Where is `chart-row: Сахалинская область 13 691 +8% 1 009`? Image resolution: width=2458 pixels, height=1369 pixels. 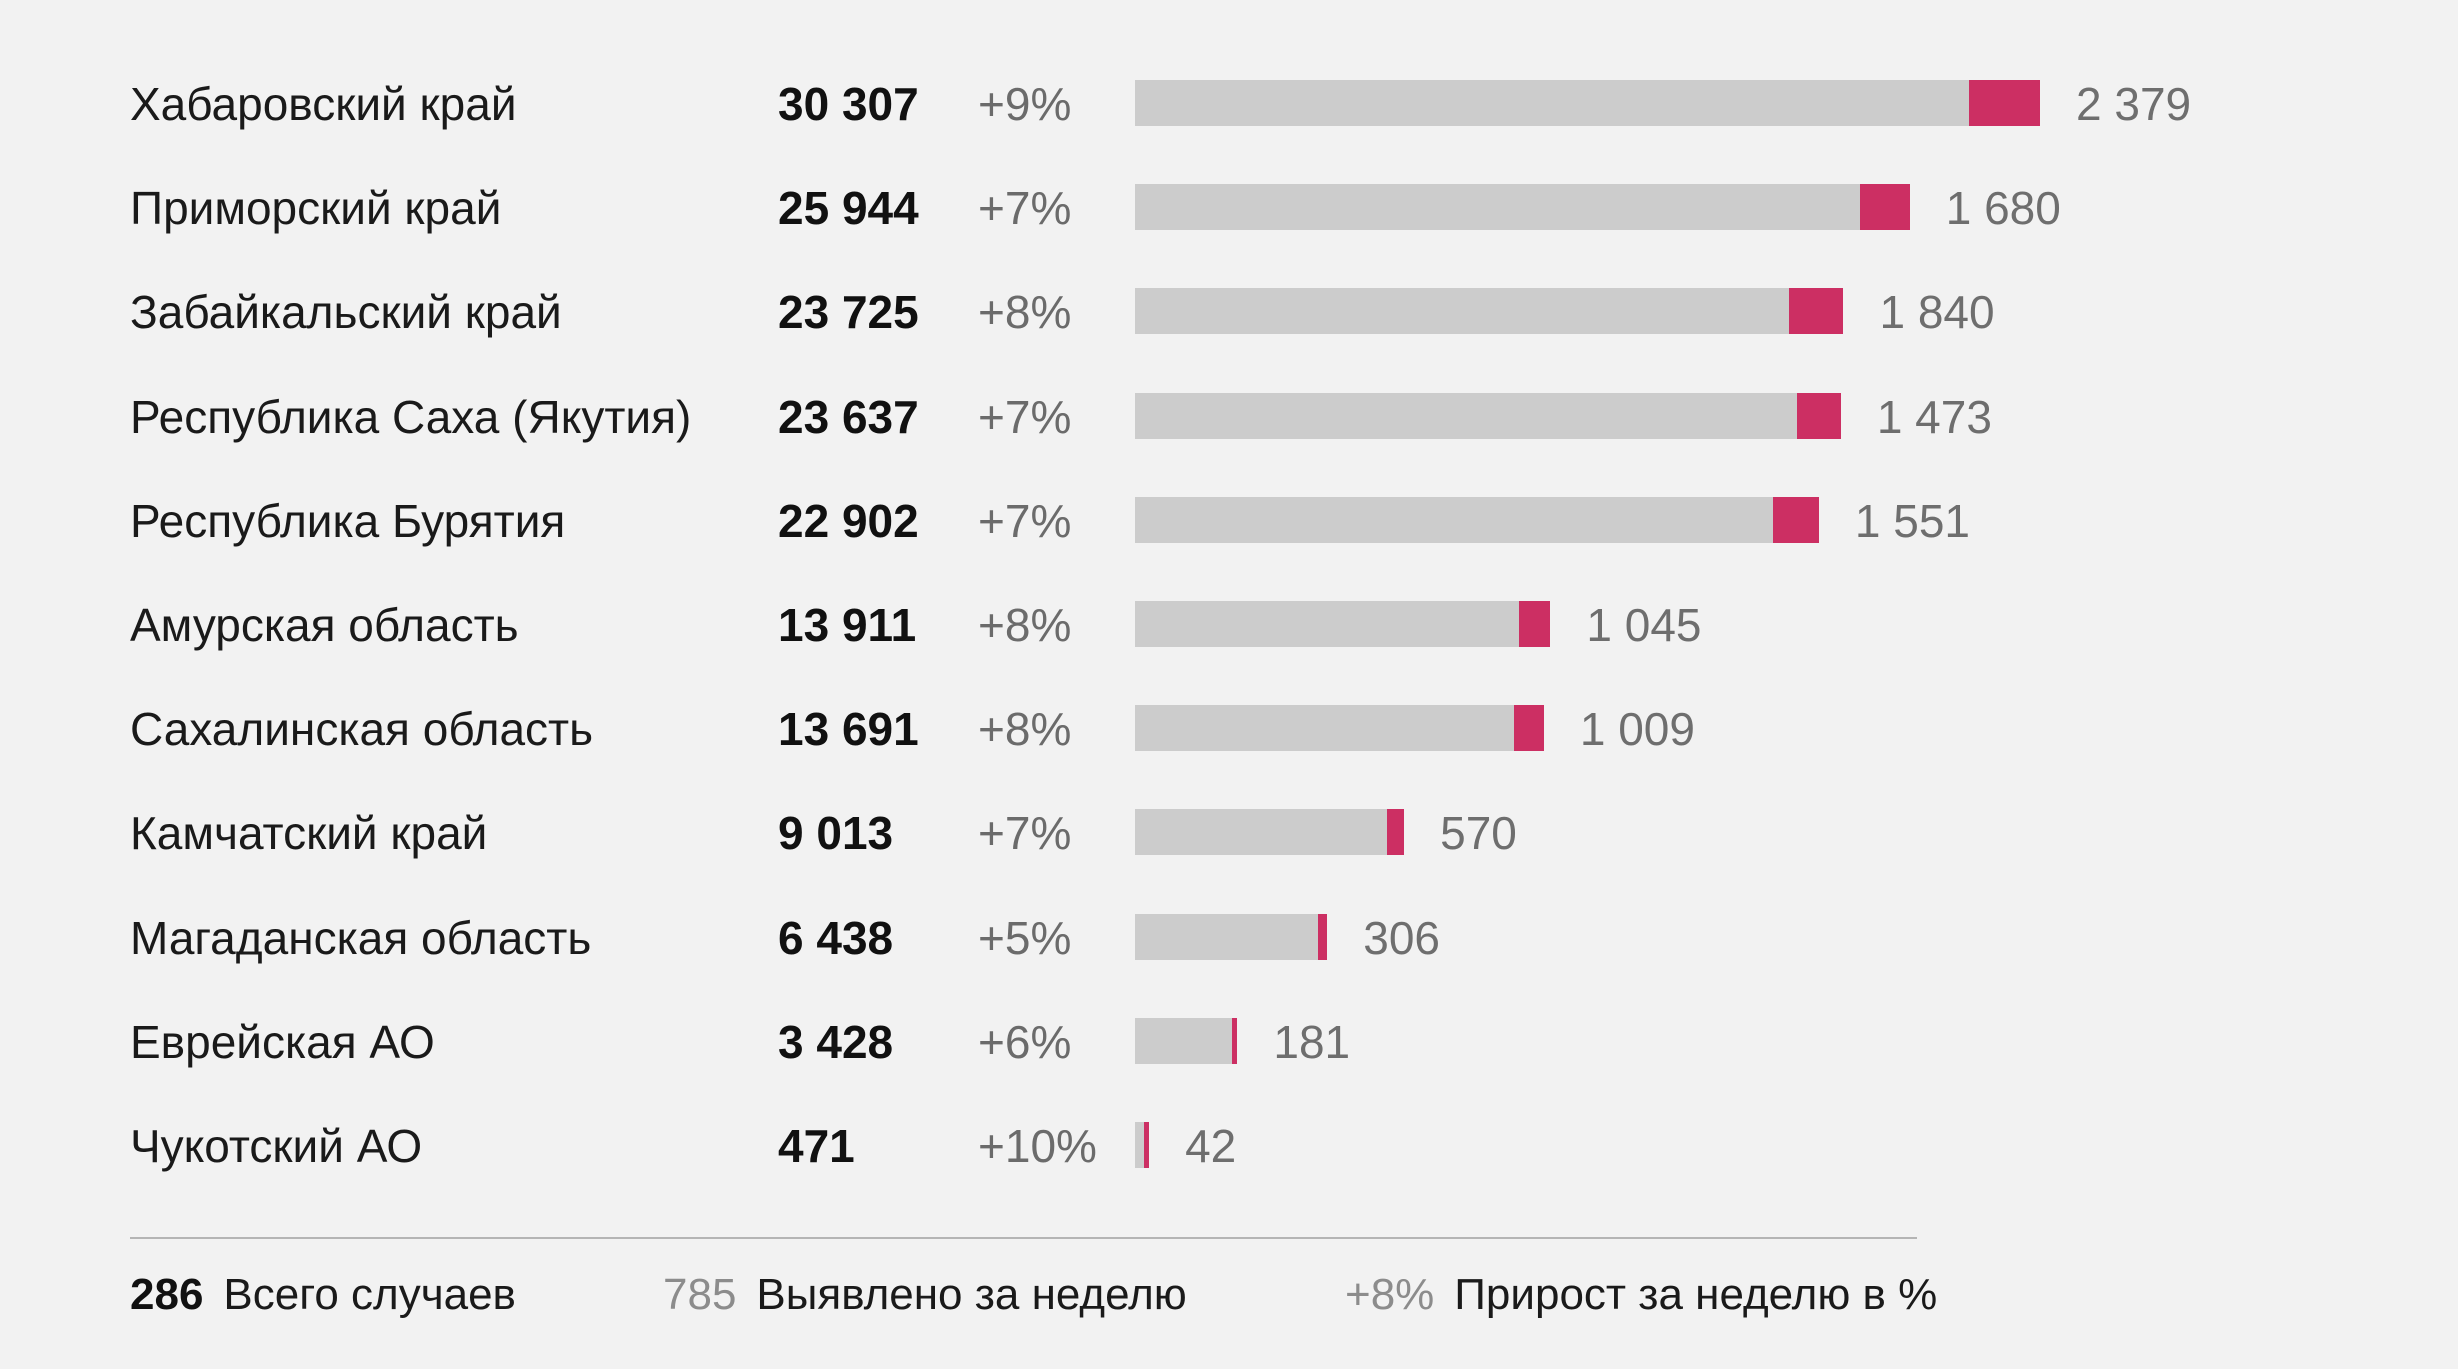 chart-row: Сахалинская область 13 691 +8% 1 009 is located at coordinates (1229, 729).